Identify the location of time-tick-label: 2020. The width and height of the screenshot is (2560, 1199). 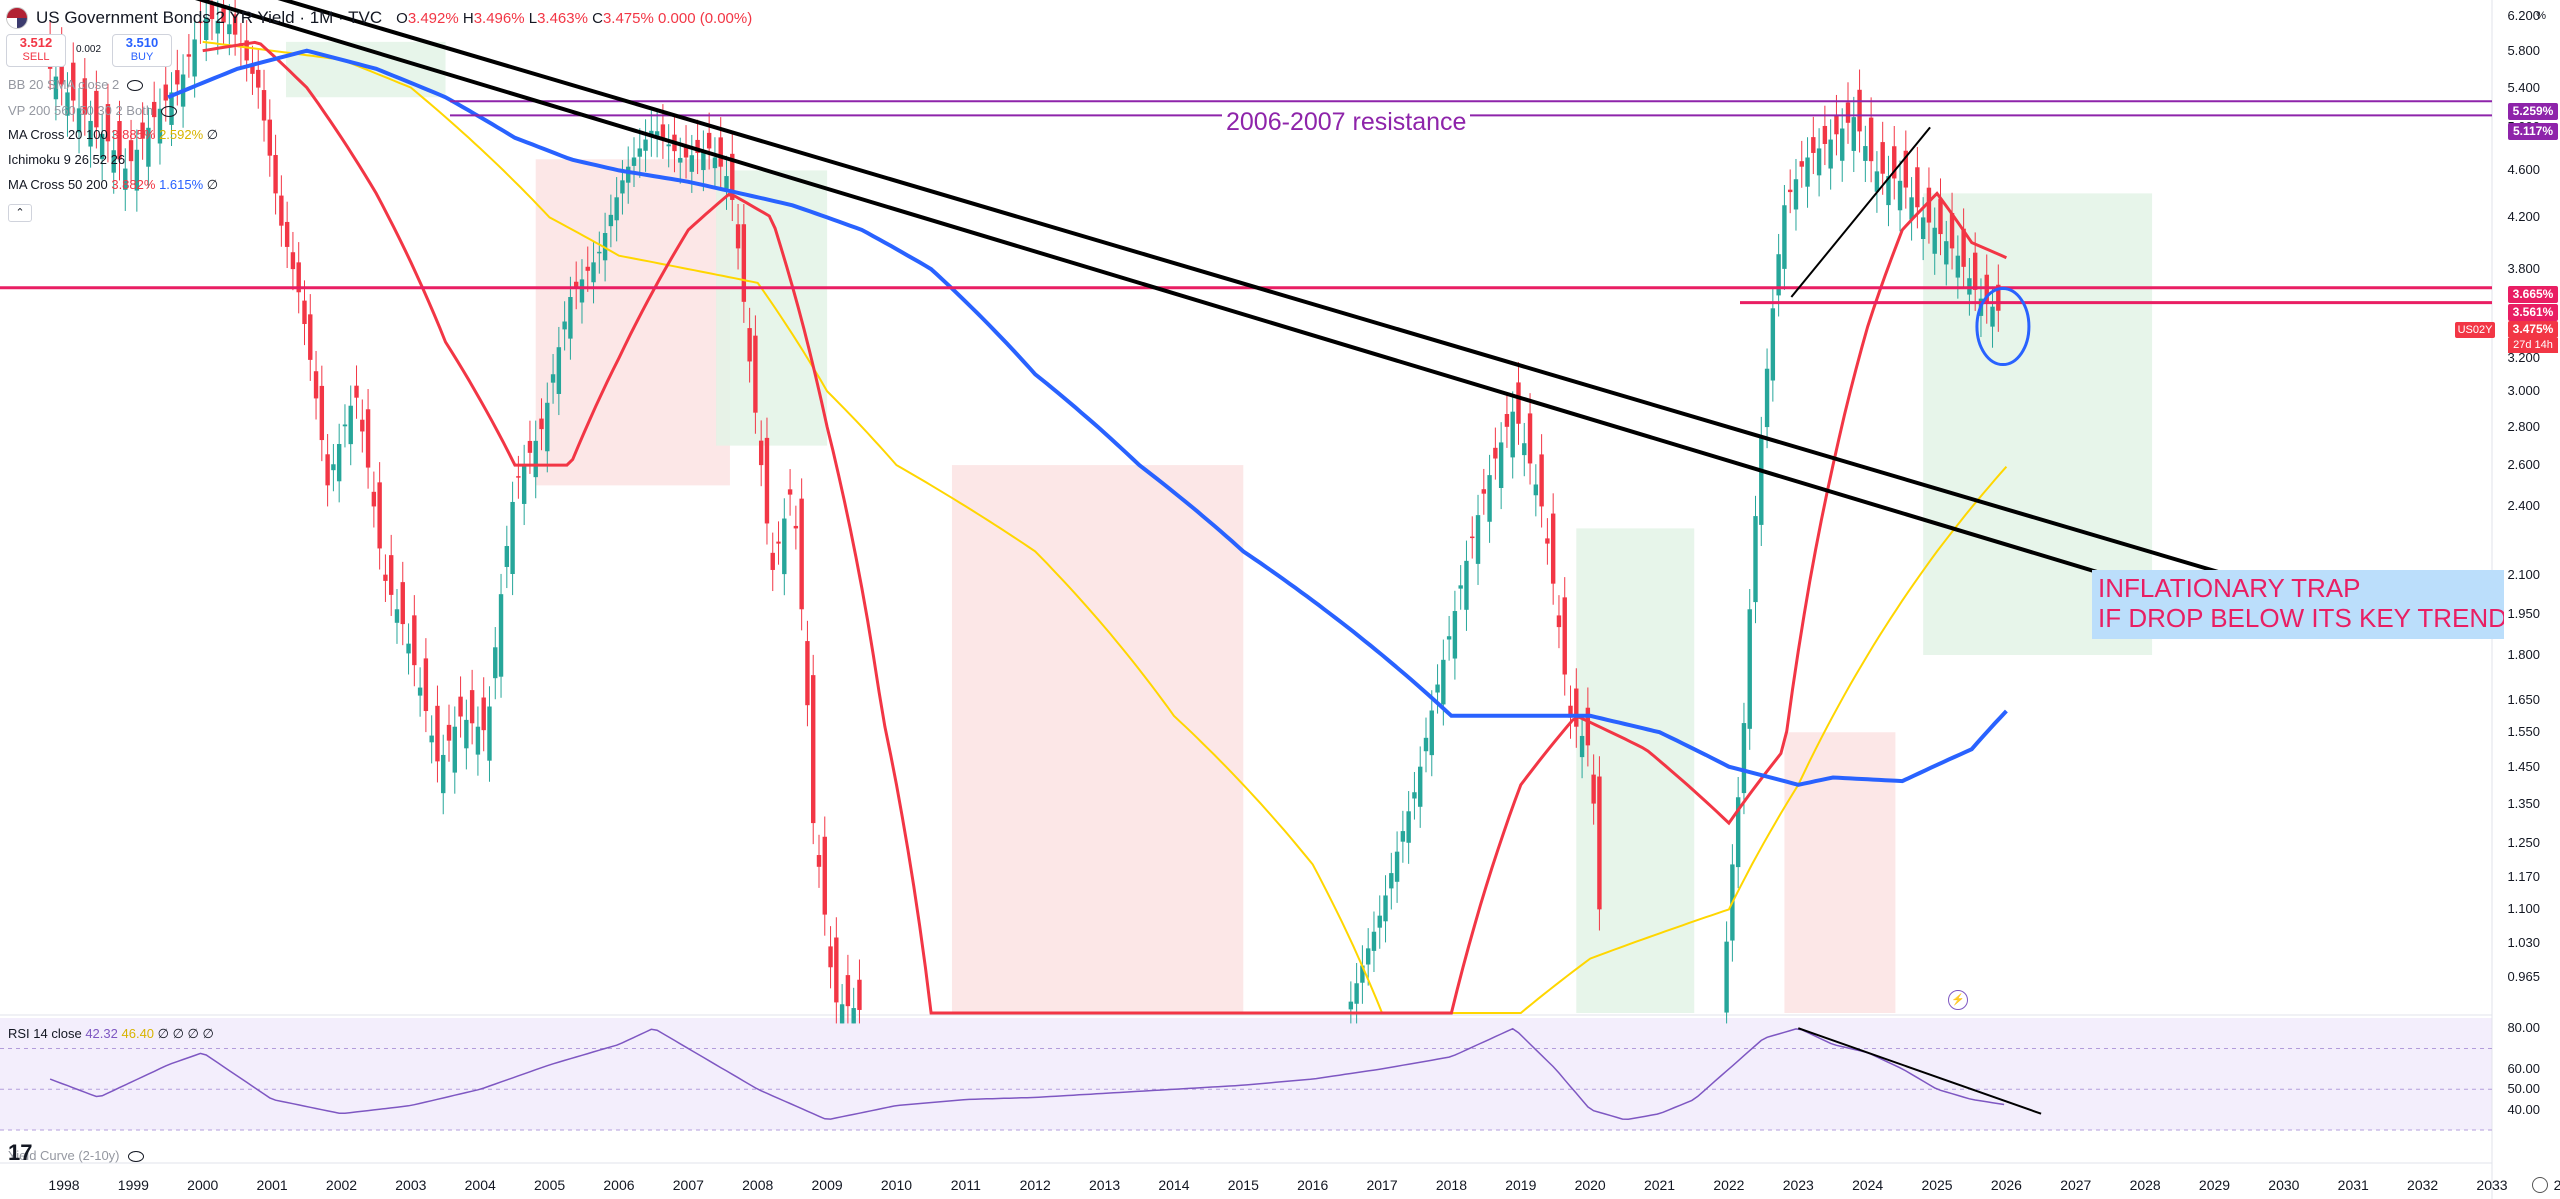
(1590, 1185).